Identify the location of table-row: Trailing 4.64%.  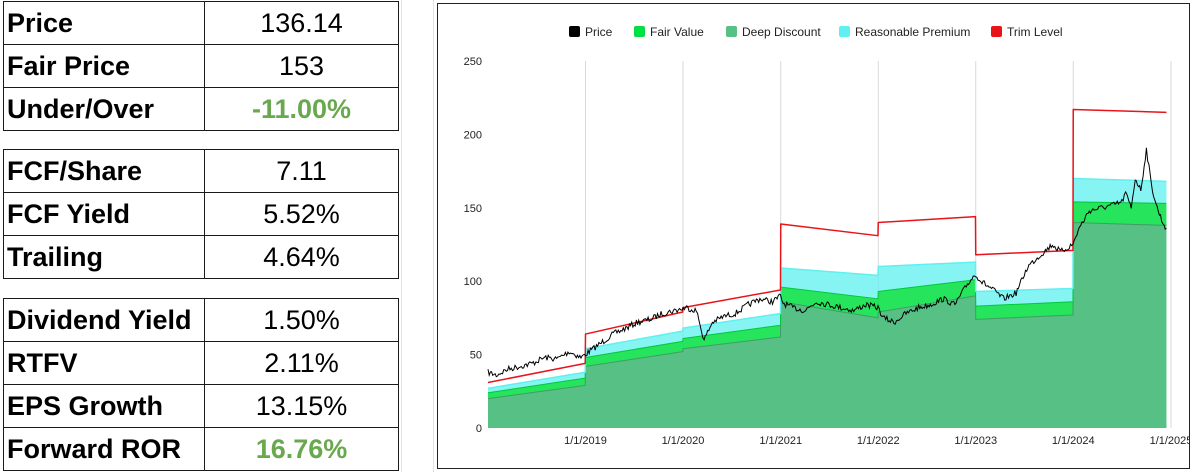
(201, 257).